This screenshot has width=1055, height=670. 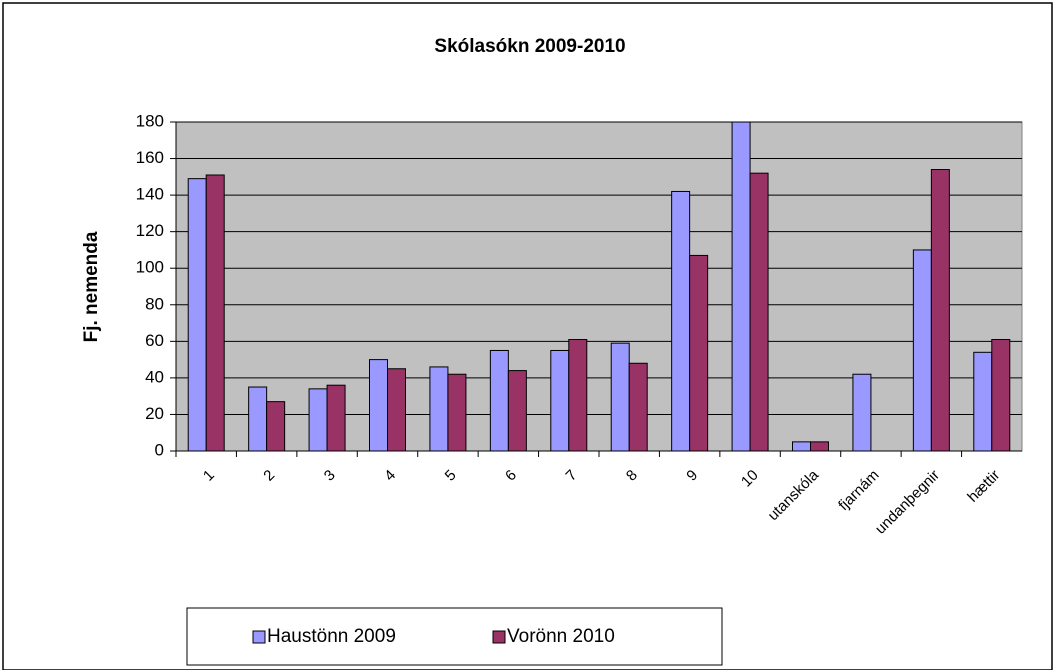 I want to click on chart-title: Skólasókn 2009-2010, so click(x=529, y=46).